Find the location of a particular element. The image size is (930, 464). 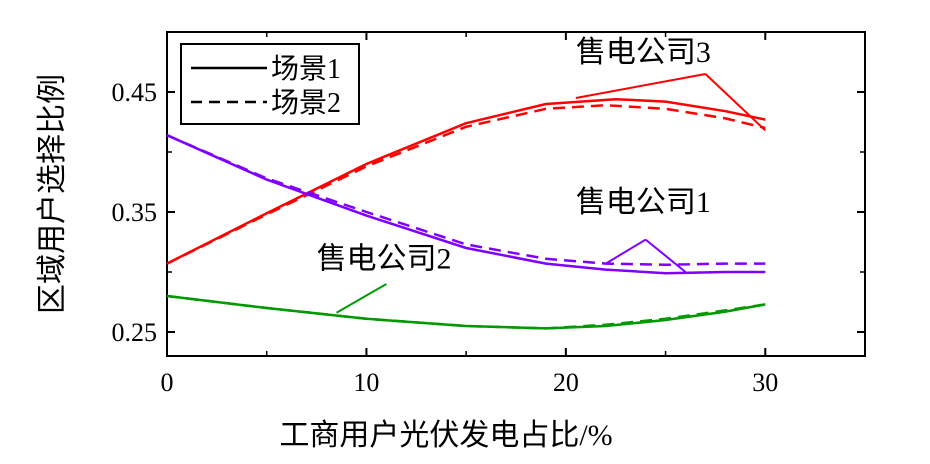

x-tick-label: 20 is located at coordinates (566, 382).